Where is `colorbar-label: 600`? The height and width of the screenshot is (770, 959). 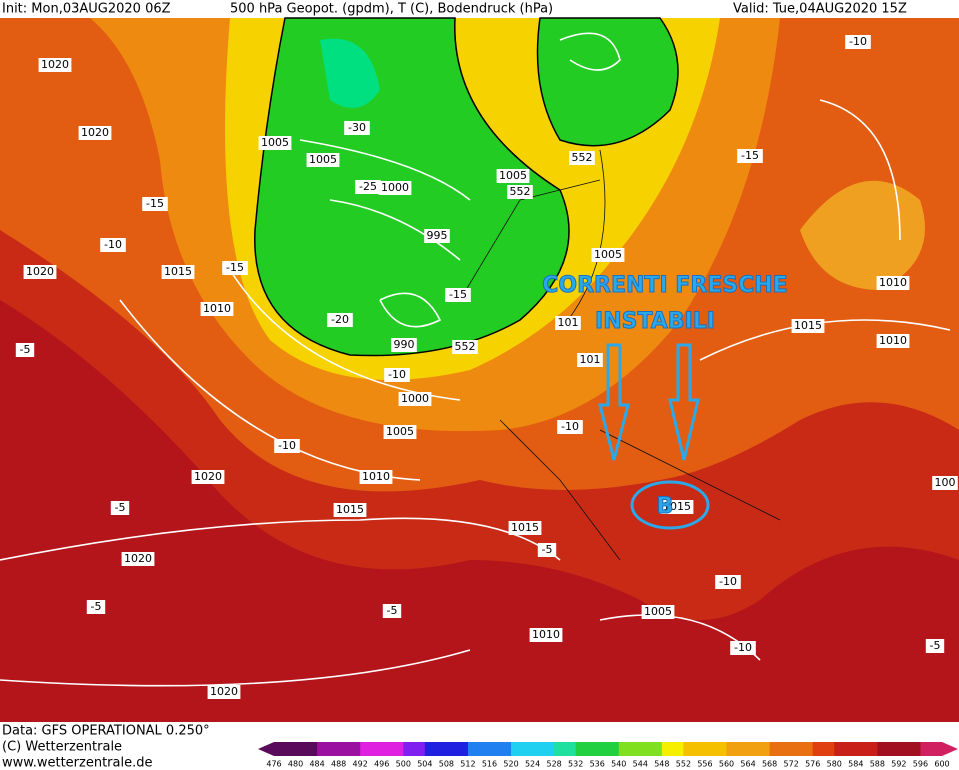 colorbar-label: 600 is located at coordinates (941, 764).